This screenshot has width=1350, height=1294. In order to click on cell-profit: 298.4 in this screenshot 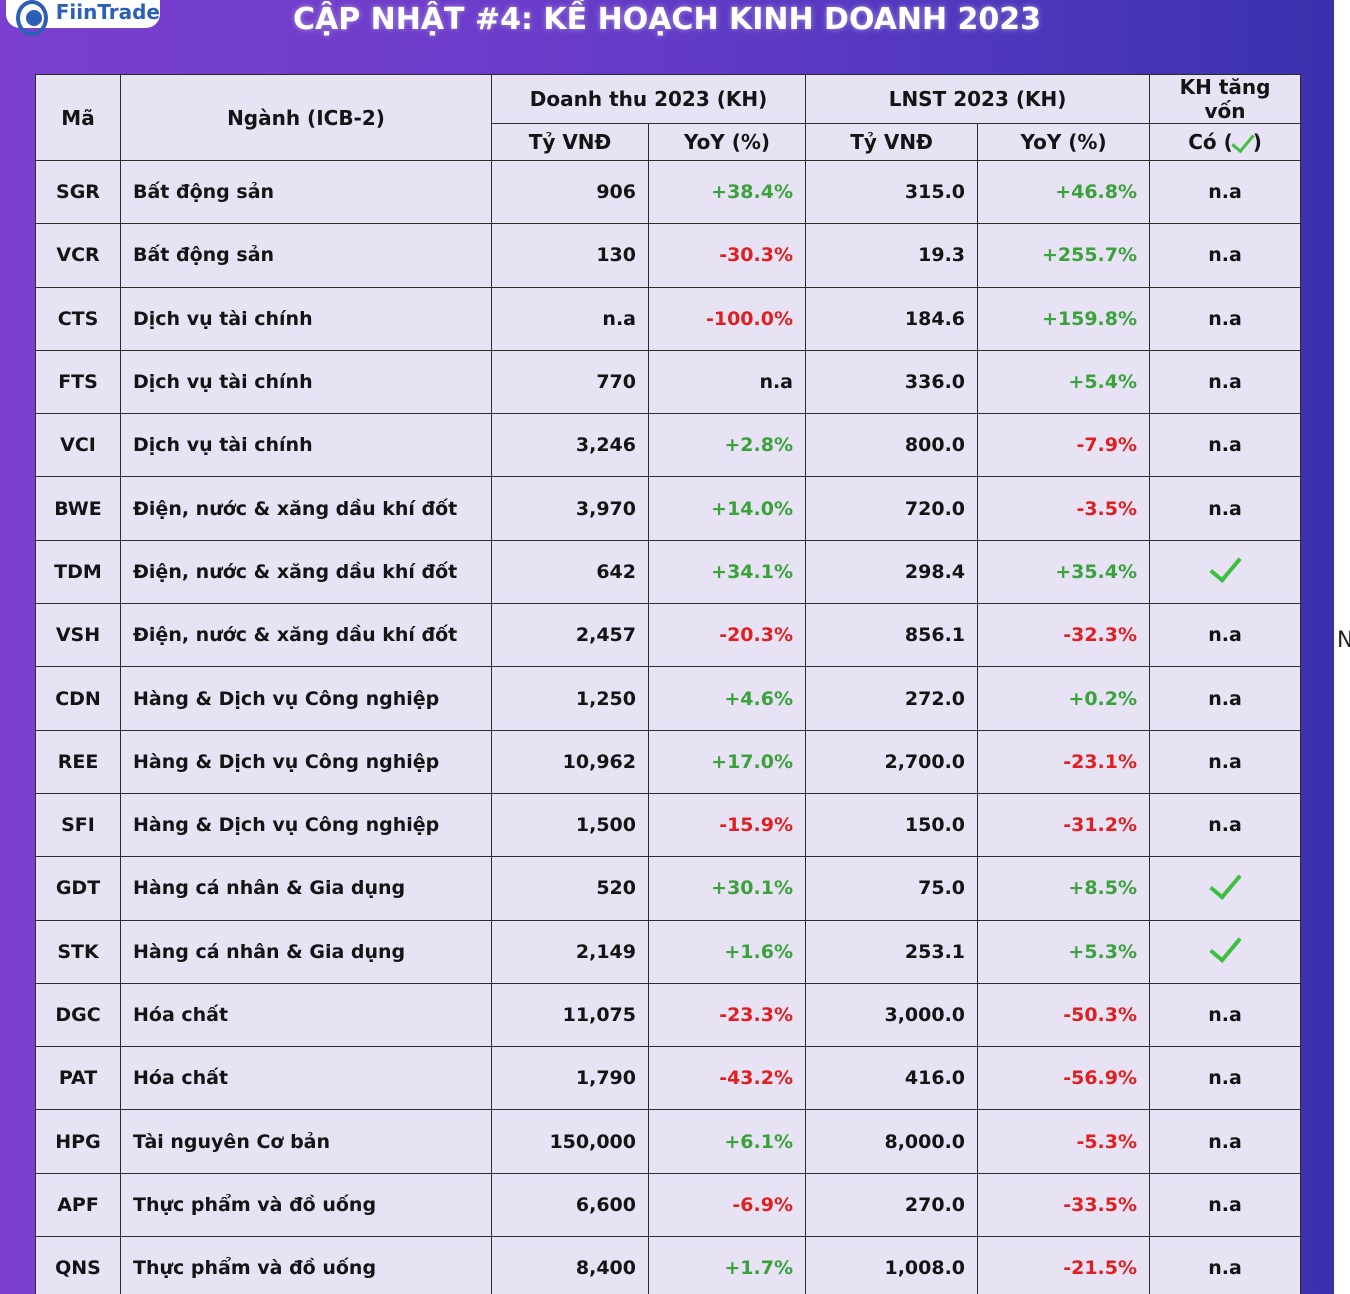, I will do `click(892, 572)`.